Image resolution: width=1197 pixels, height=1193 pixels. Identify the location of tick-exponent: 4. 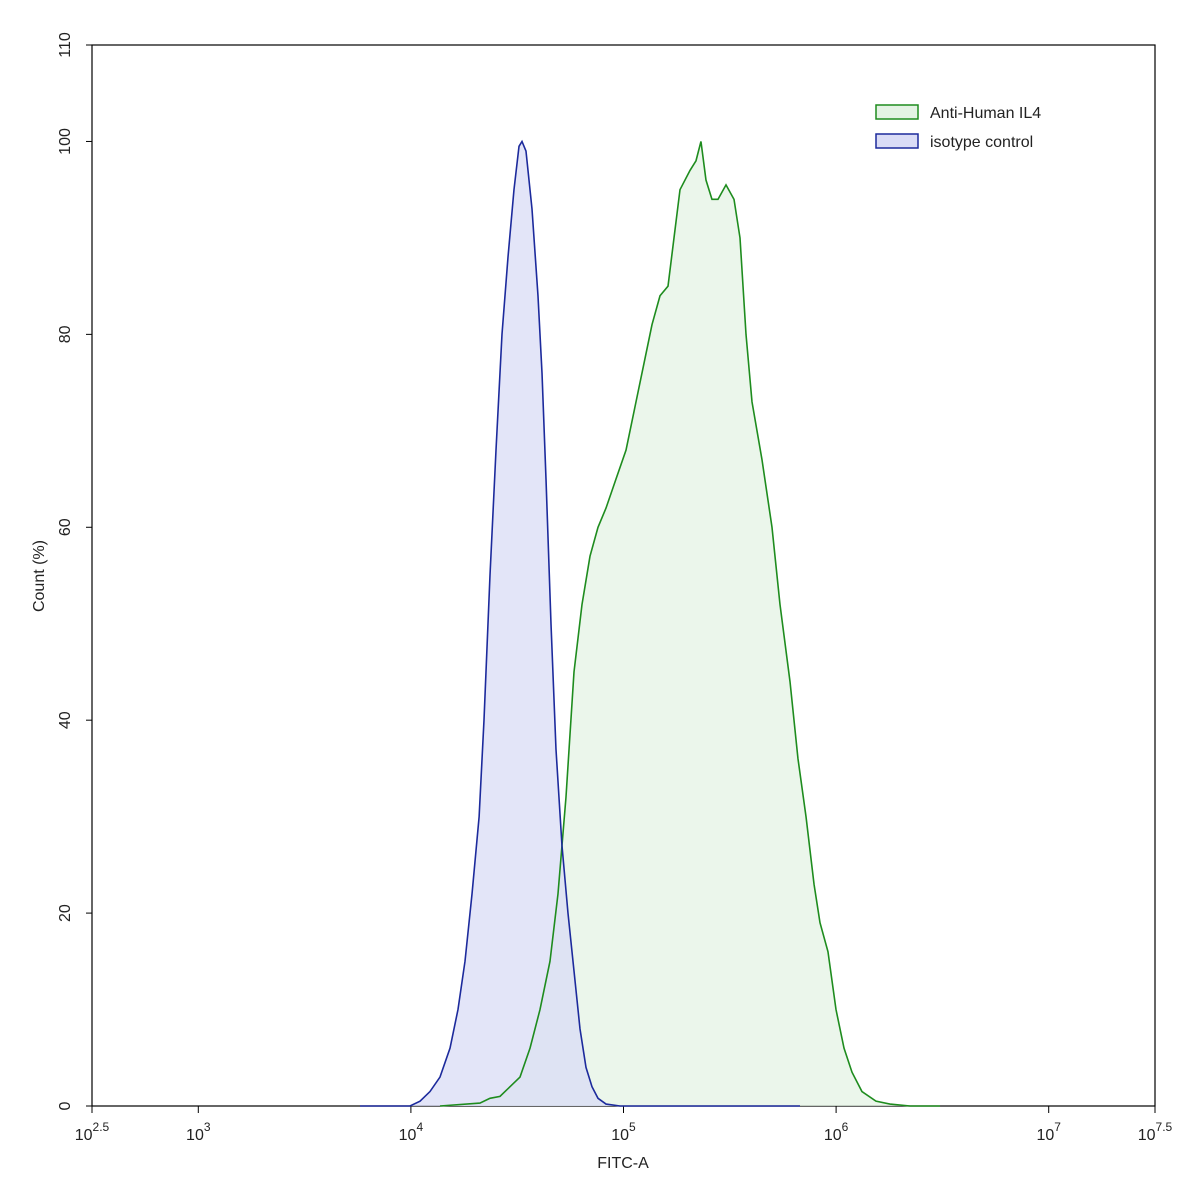
(419, 1127).